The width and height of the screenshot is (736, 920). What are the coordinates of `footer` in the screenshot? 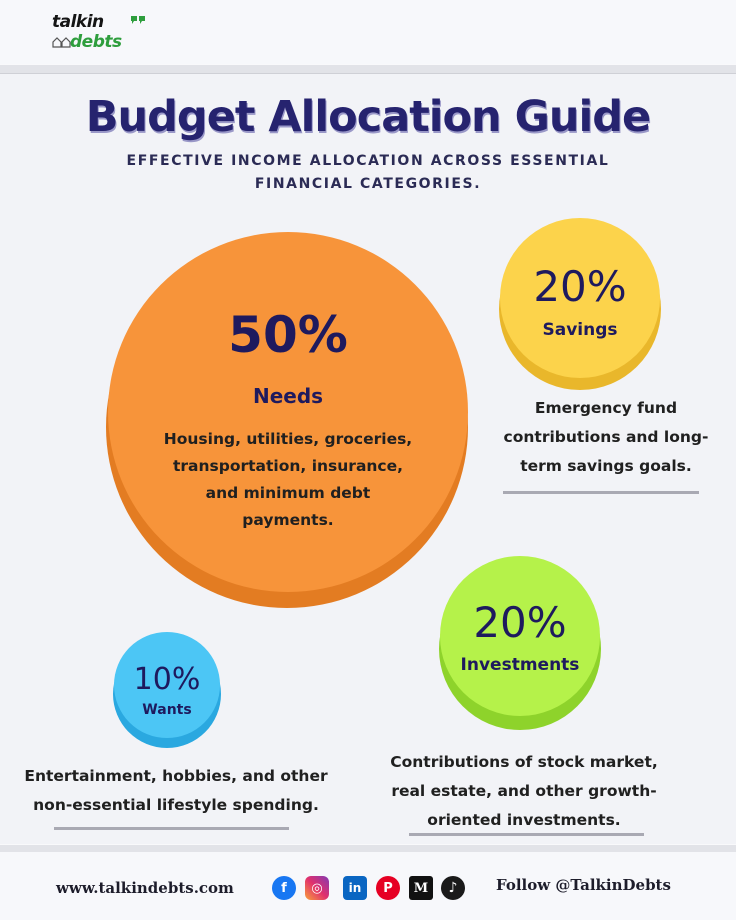 It's located at (368, 886).